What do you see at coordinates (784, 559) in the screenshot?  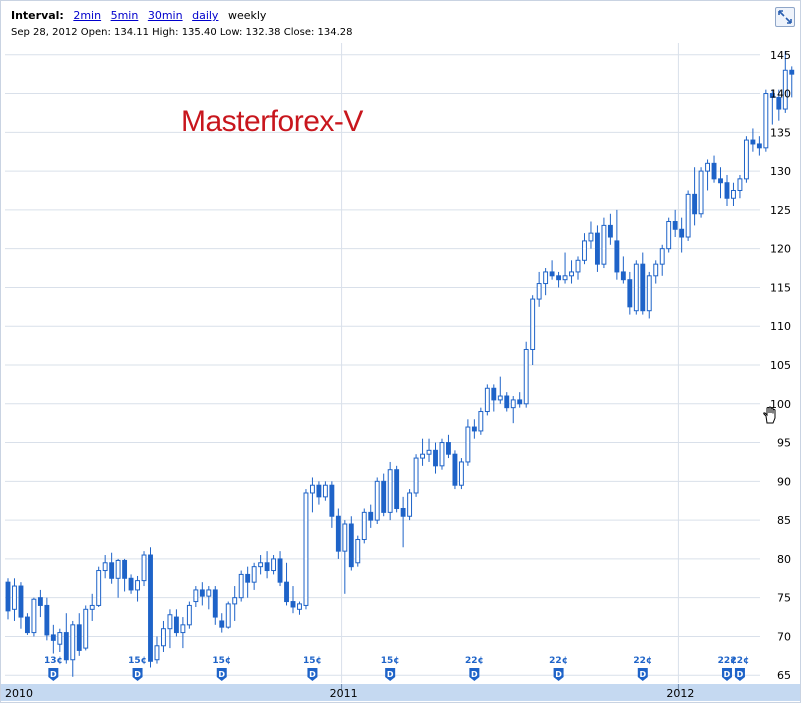 I see `y-tick-label: 80` at bounding box center [784, 559].